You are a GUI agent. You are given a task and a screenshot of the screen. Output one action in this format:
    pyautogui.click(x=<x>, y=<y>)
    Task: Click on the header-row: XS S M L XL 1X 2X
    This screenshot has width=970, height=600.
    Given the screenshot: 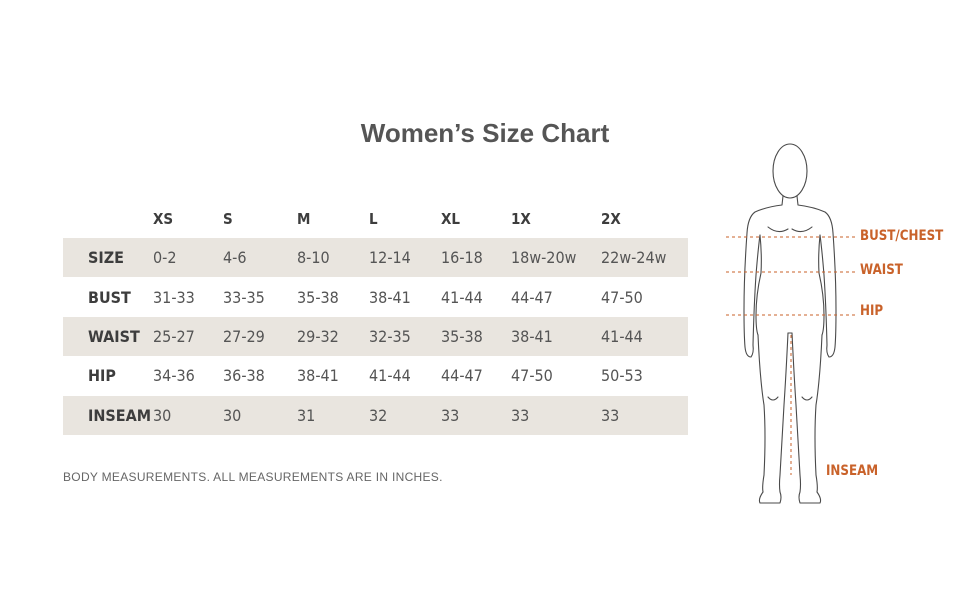 What is the action you would take?
    pyautogui.click(x=375, y=219)
    